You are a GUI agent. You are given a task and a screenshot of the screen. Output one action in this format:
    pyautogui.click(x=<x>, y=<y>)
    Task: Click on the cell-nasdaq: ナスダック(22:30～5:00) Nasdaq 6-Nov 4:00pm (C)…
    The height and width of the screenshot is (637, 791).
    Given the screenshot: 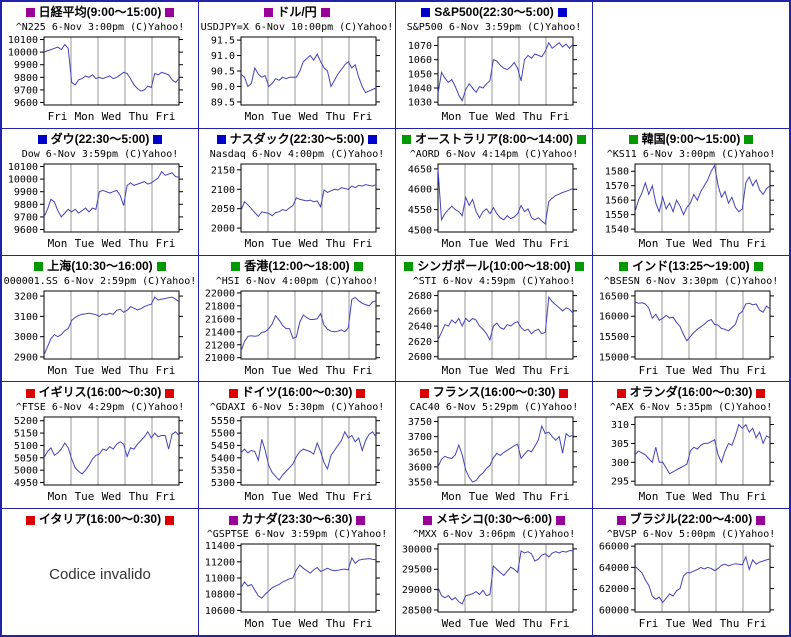 What is the action you would take?
    pyautogui.click(x=297, y=191)
    